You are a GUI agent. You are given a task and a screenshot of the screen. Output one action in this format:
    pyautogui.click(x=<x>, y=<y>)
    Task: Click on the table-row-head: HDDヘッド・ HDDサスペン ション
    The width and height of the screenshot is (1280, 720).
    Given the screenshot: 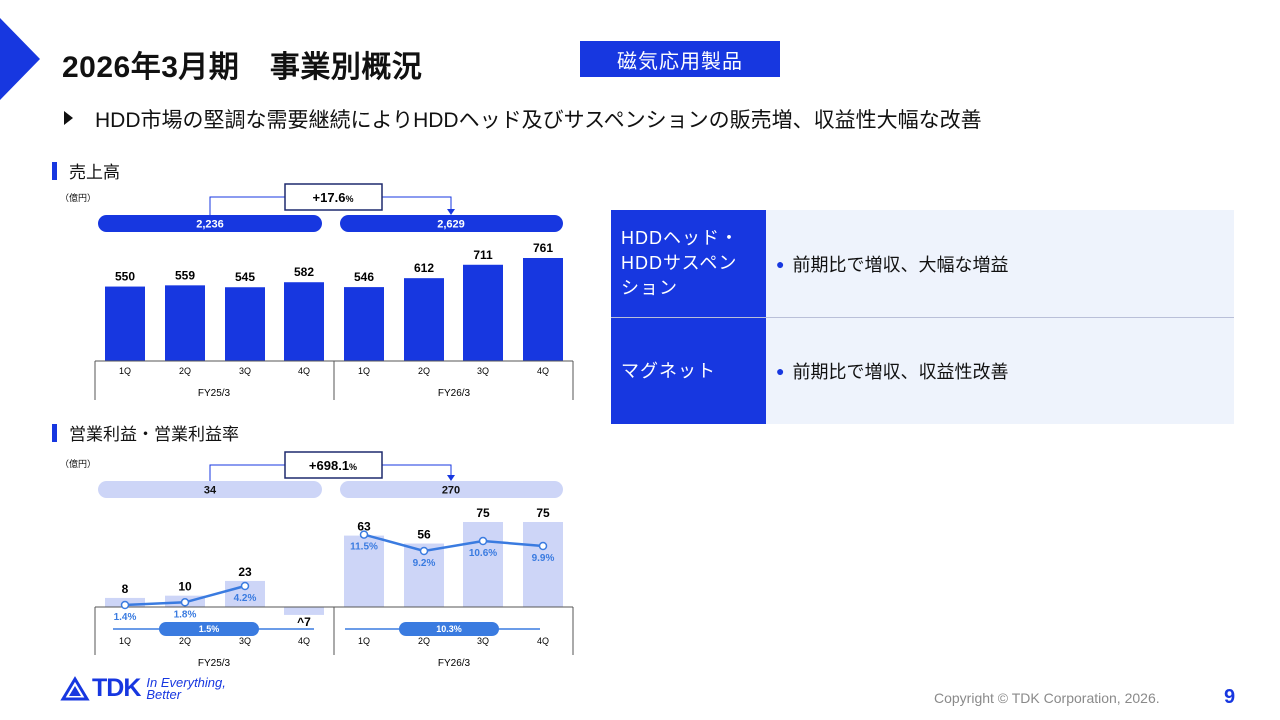 What is the action you would take?
    pyautogui.click(x=688, y=263)
    